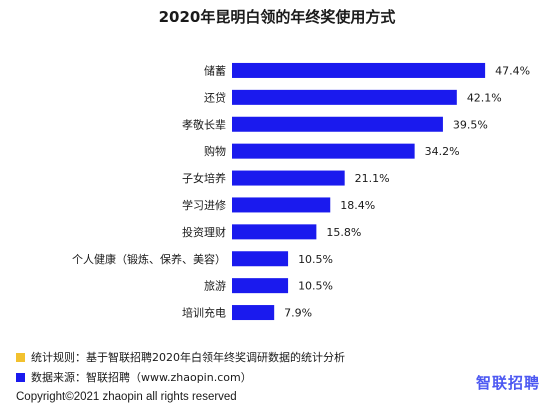  What do you see at coordinates (215, 97) in the screenshot?
I see `category-label: 还贷` at bounding box center [215, 97].